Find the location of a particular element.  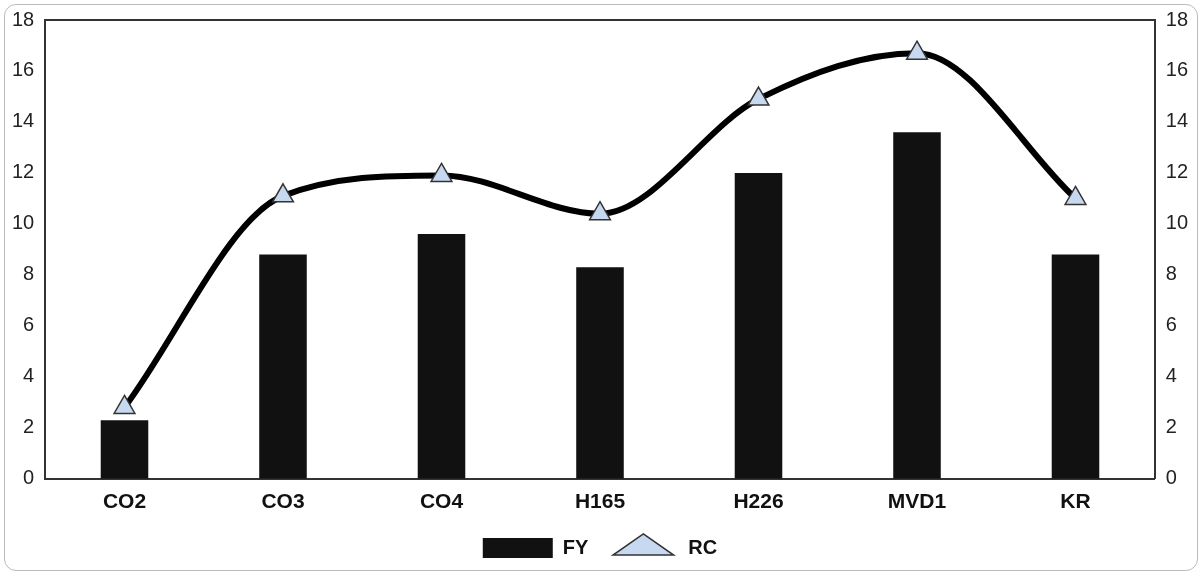

y-tick-label: 12 is located at coordinates (23, 171).